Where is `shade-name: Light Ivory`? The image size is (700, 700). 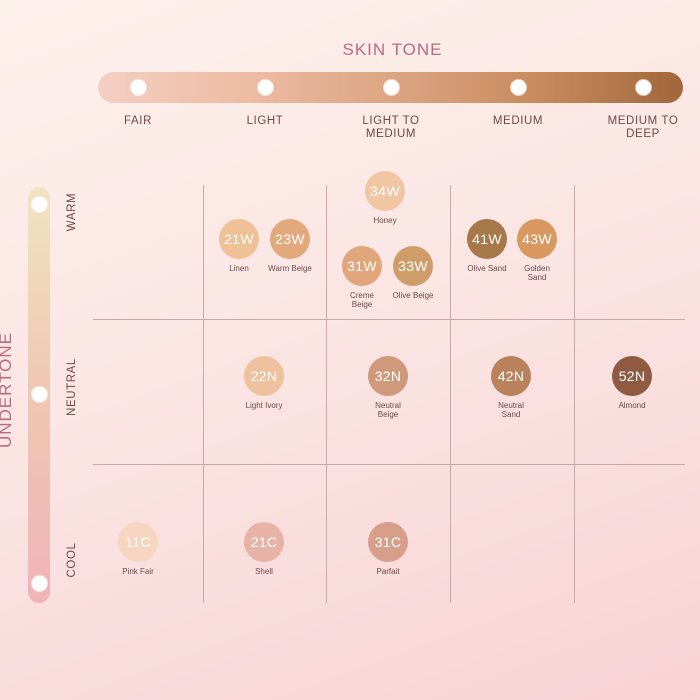 shade-name: Light Ivory is located at coordinates (264, 405).